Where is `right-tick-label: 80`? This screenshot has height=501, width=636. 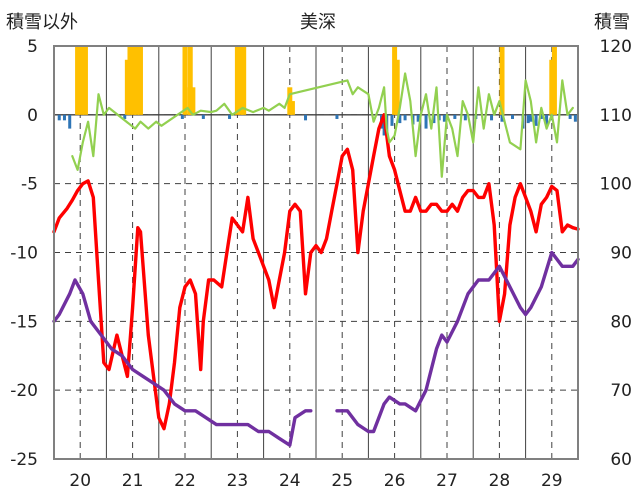 right-tick-label: 80 is located at coordinates (621, 322).